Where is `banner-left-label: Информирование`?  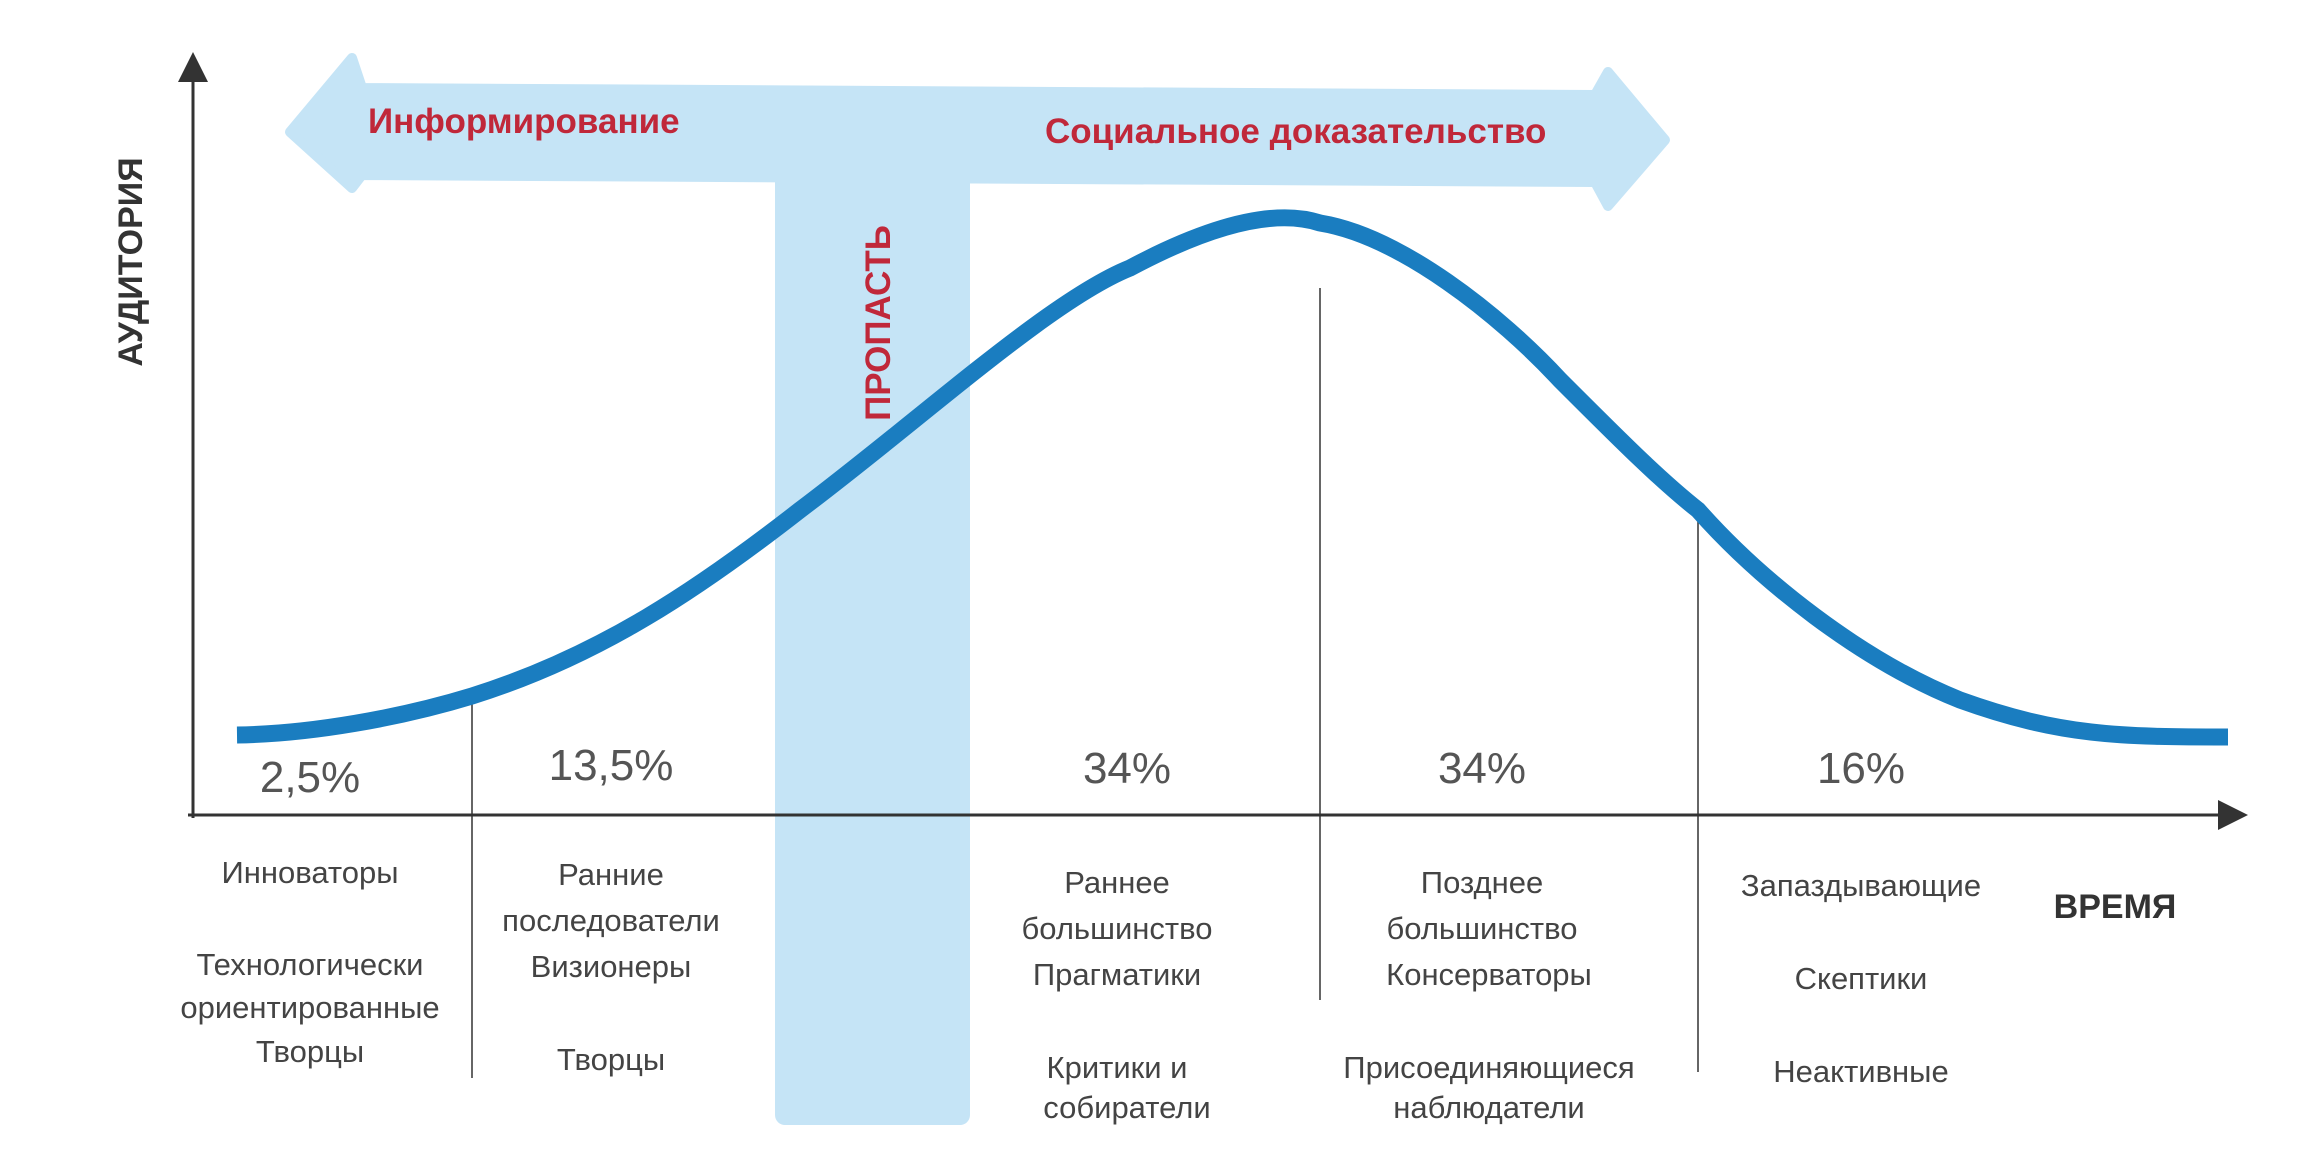 banner-left-label: Информирование is located at coordinates (524, 121).